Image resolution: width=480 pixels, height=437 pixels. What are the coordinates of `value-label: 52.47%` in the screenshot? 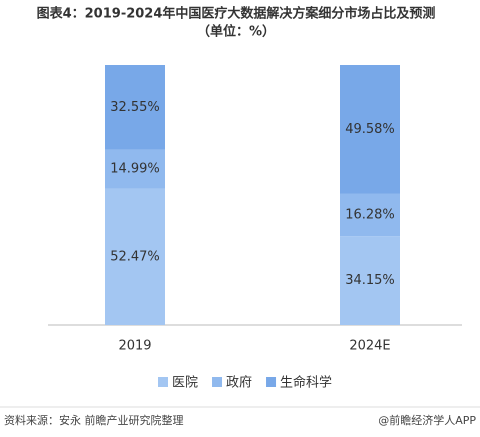 It's located at (135, 256).